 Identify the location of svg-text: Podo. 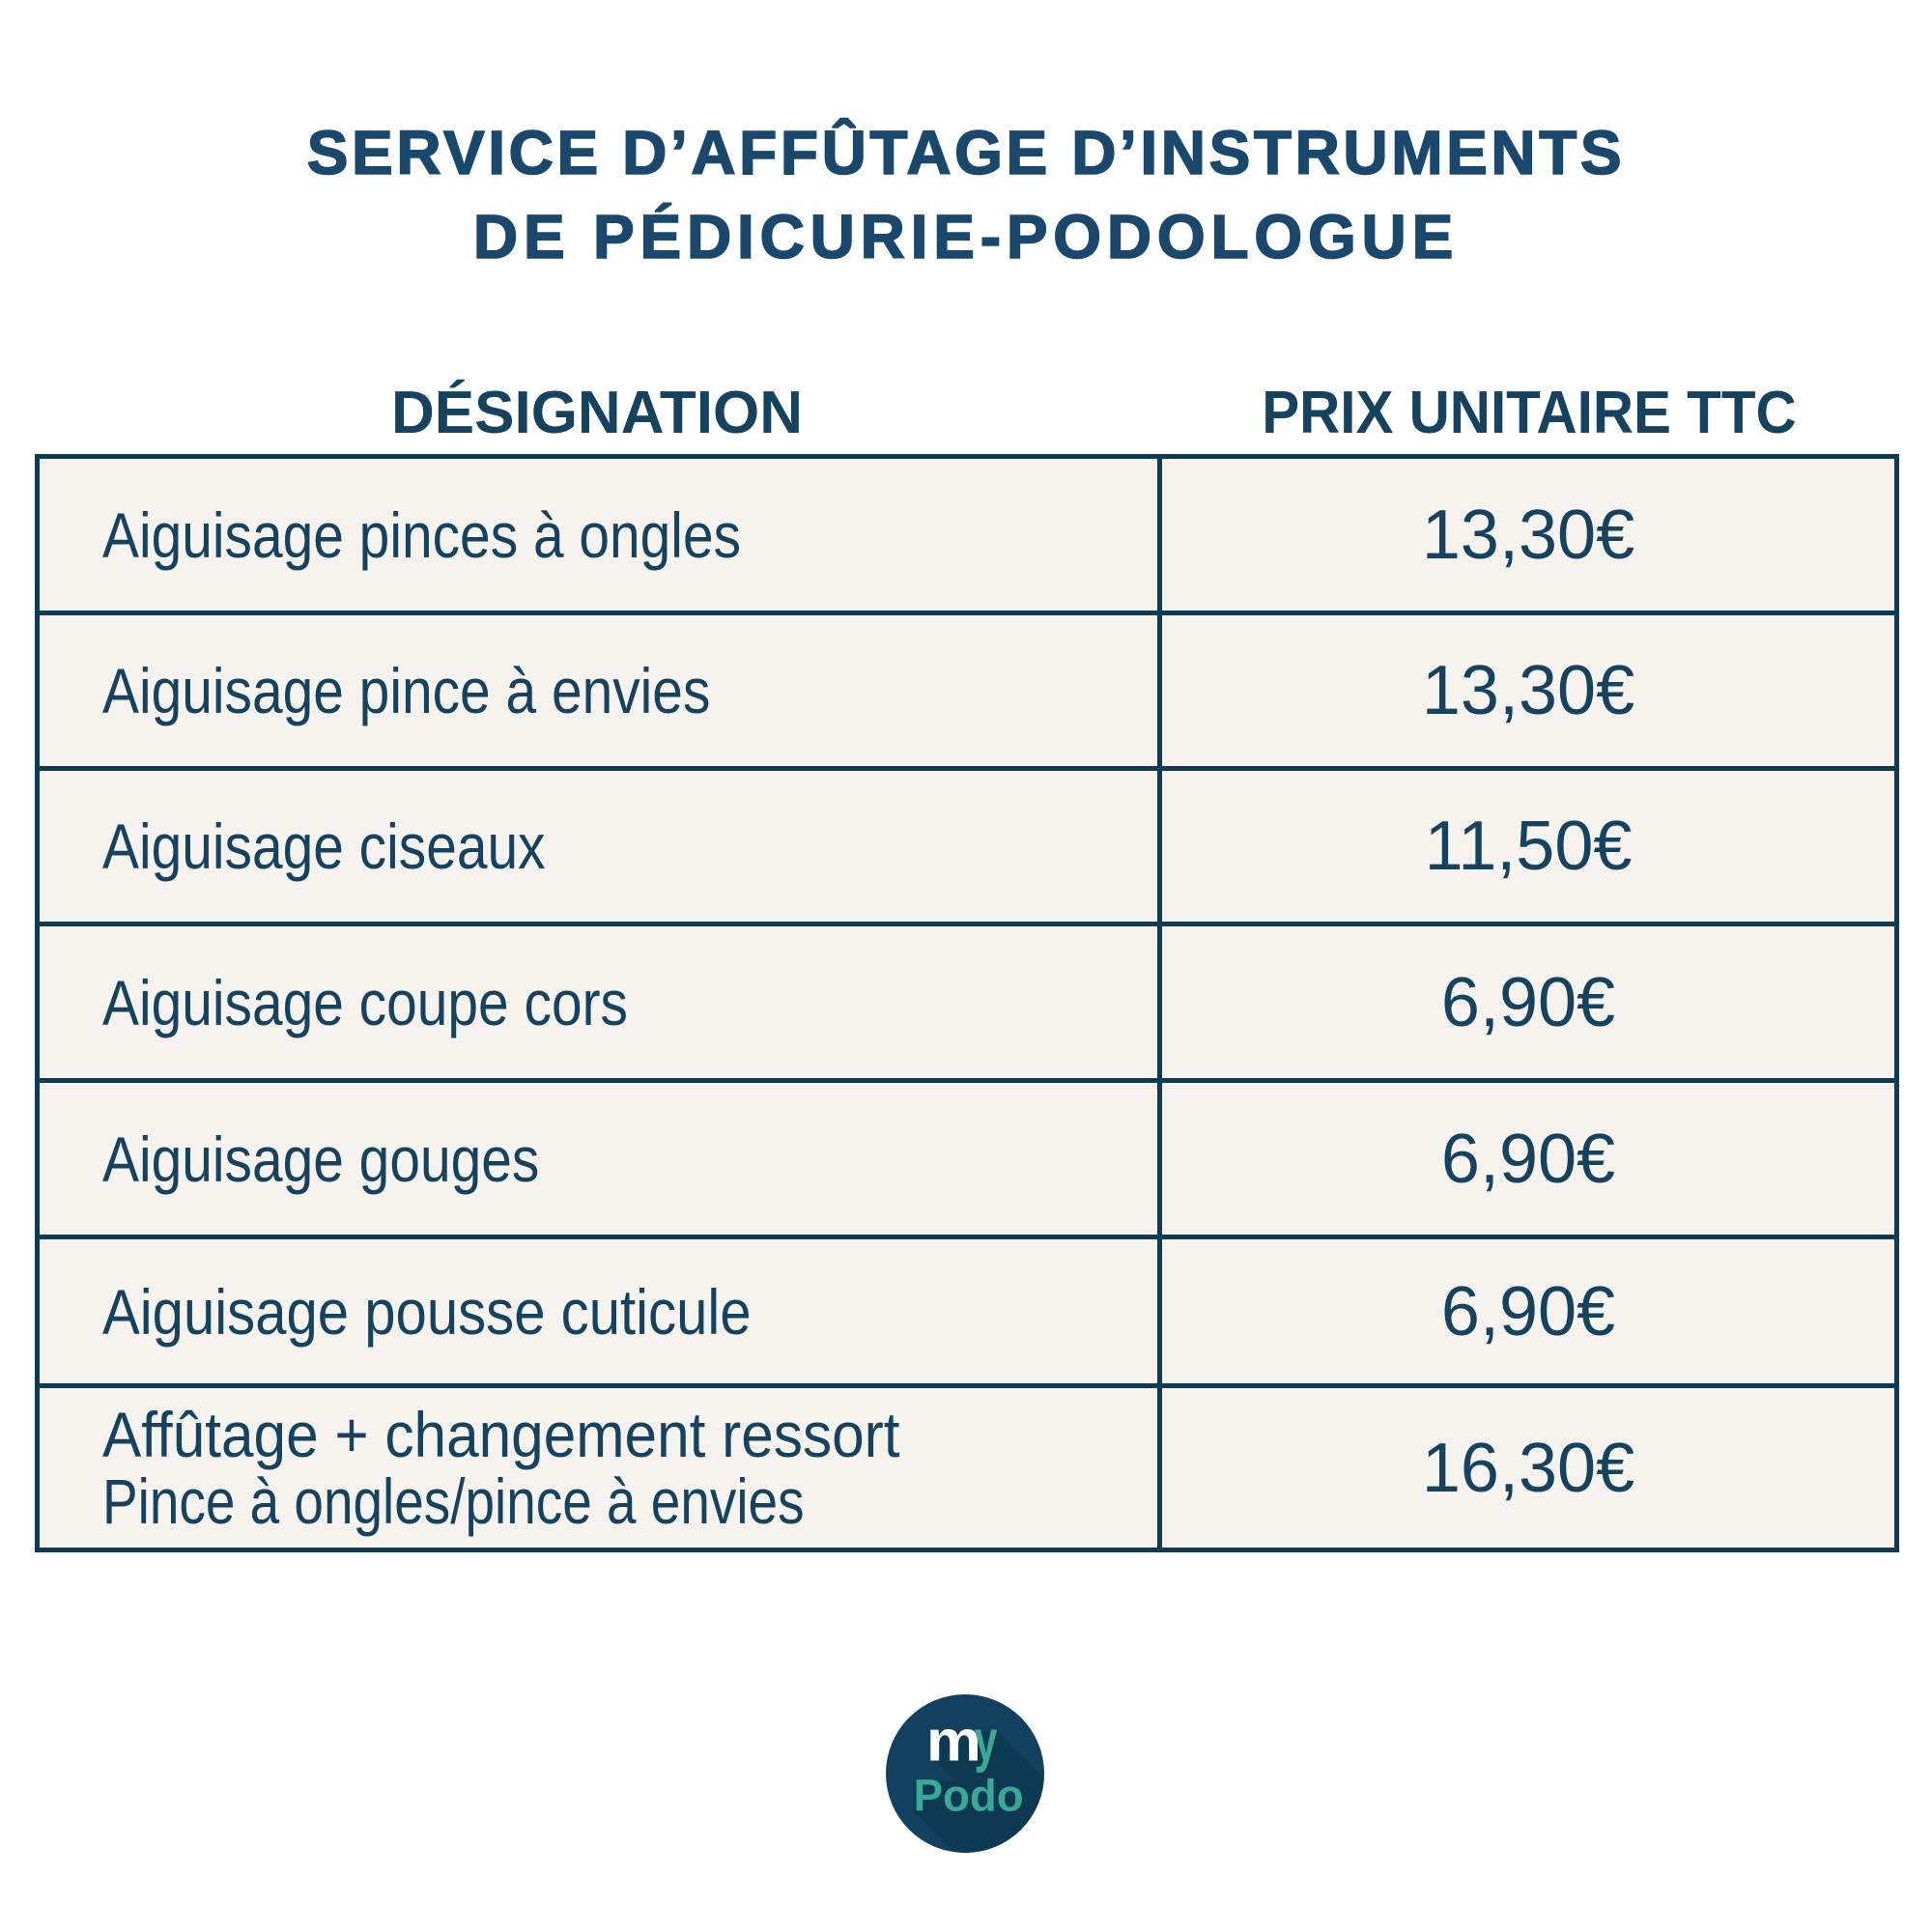
(969, 1795).